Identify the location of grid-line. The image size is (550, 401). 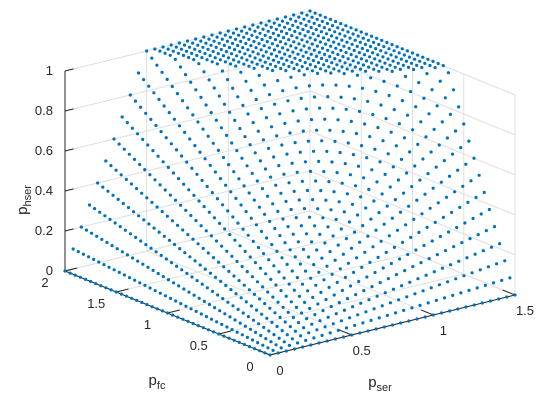
(187, 201).